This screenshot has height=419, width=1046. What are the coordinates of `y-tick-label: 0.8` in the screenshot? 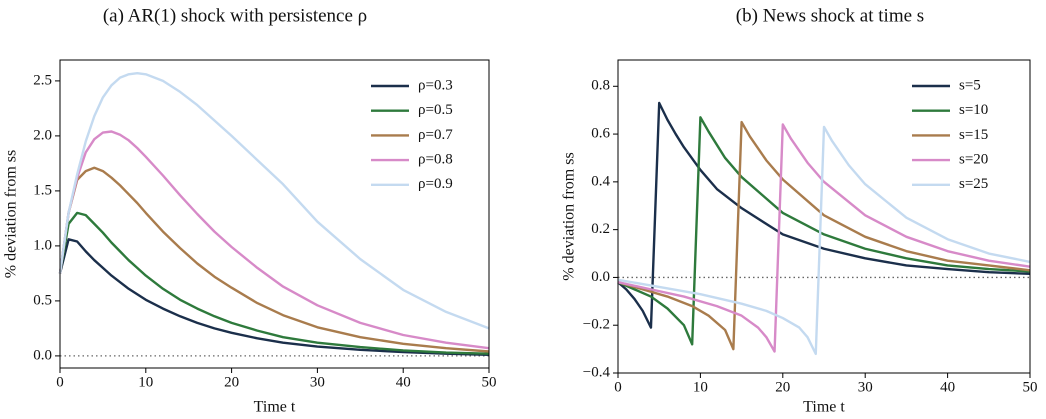 It's located at (600, 86).